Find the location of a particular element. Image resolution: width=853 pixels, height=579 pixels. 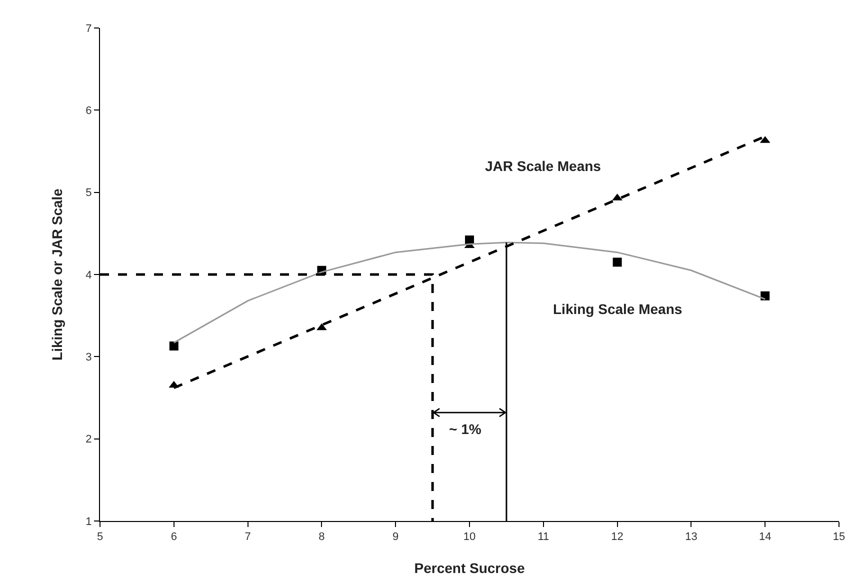

y-tick-label: 5 is located at coordinates (89, 193).